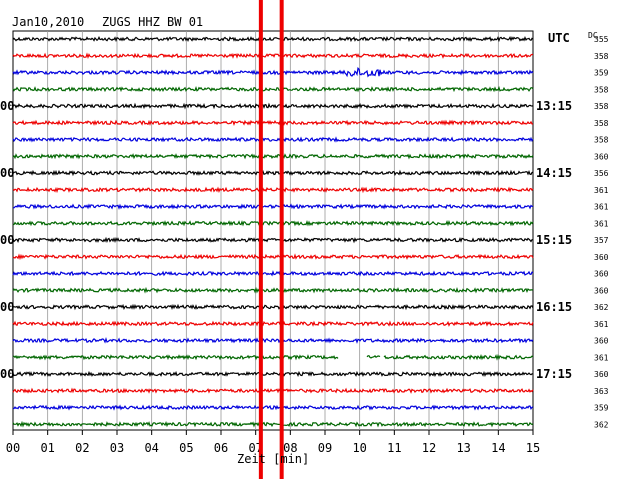  Describe the element at coordinates (325, 448) in the screenshot. I see `x-tick-label: 09` at that location.